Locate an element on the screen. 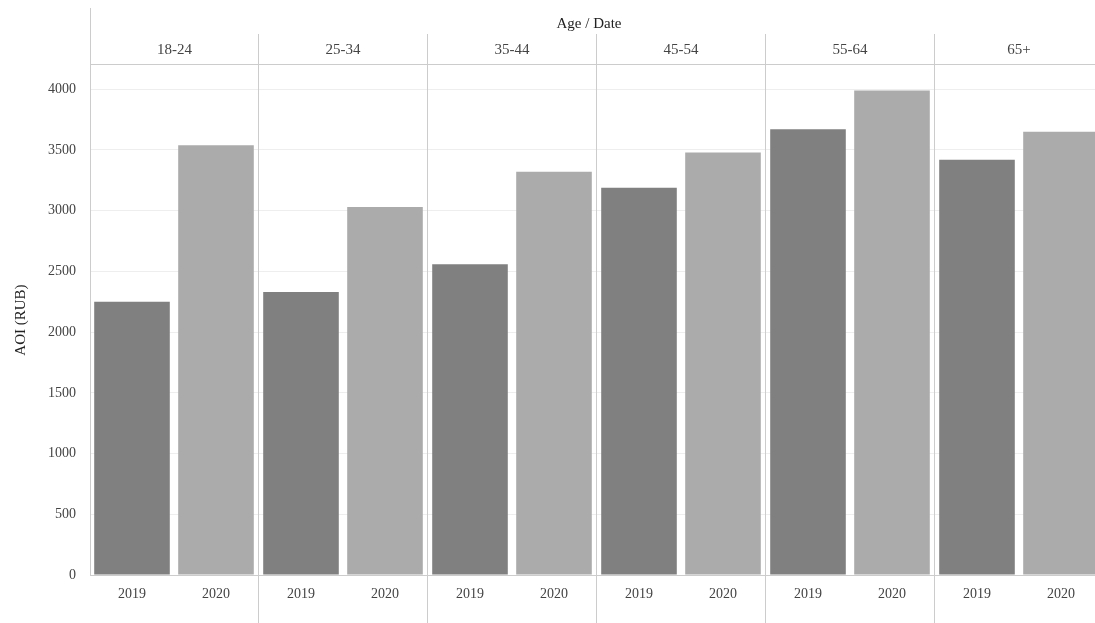  y-tick-label: 3000 is located at coordinates (62, 210).